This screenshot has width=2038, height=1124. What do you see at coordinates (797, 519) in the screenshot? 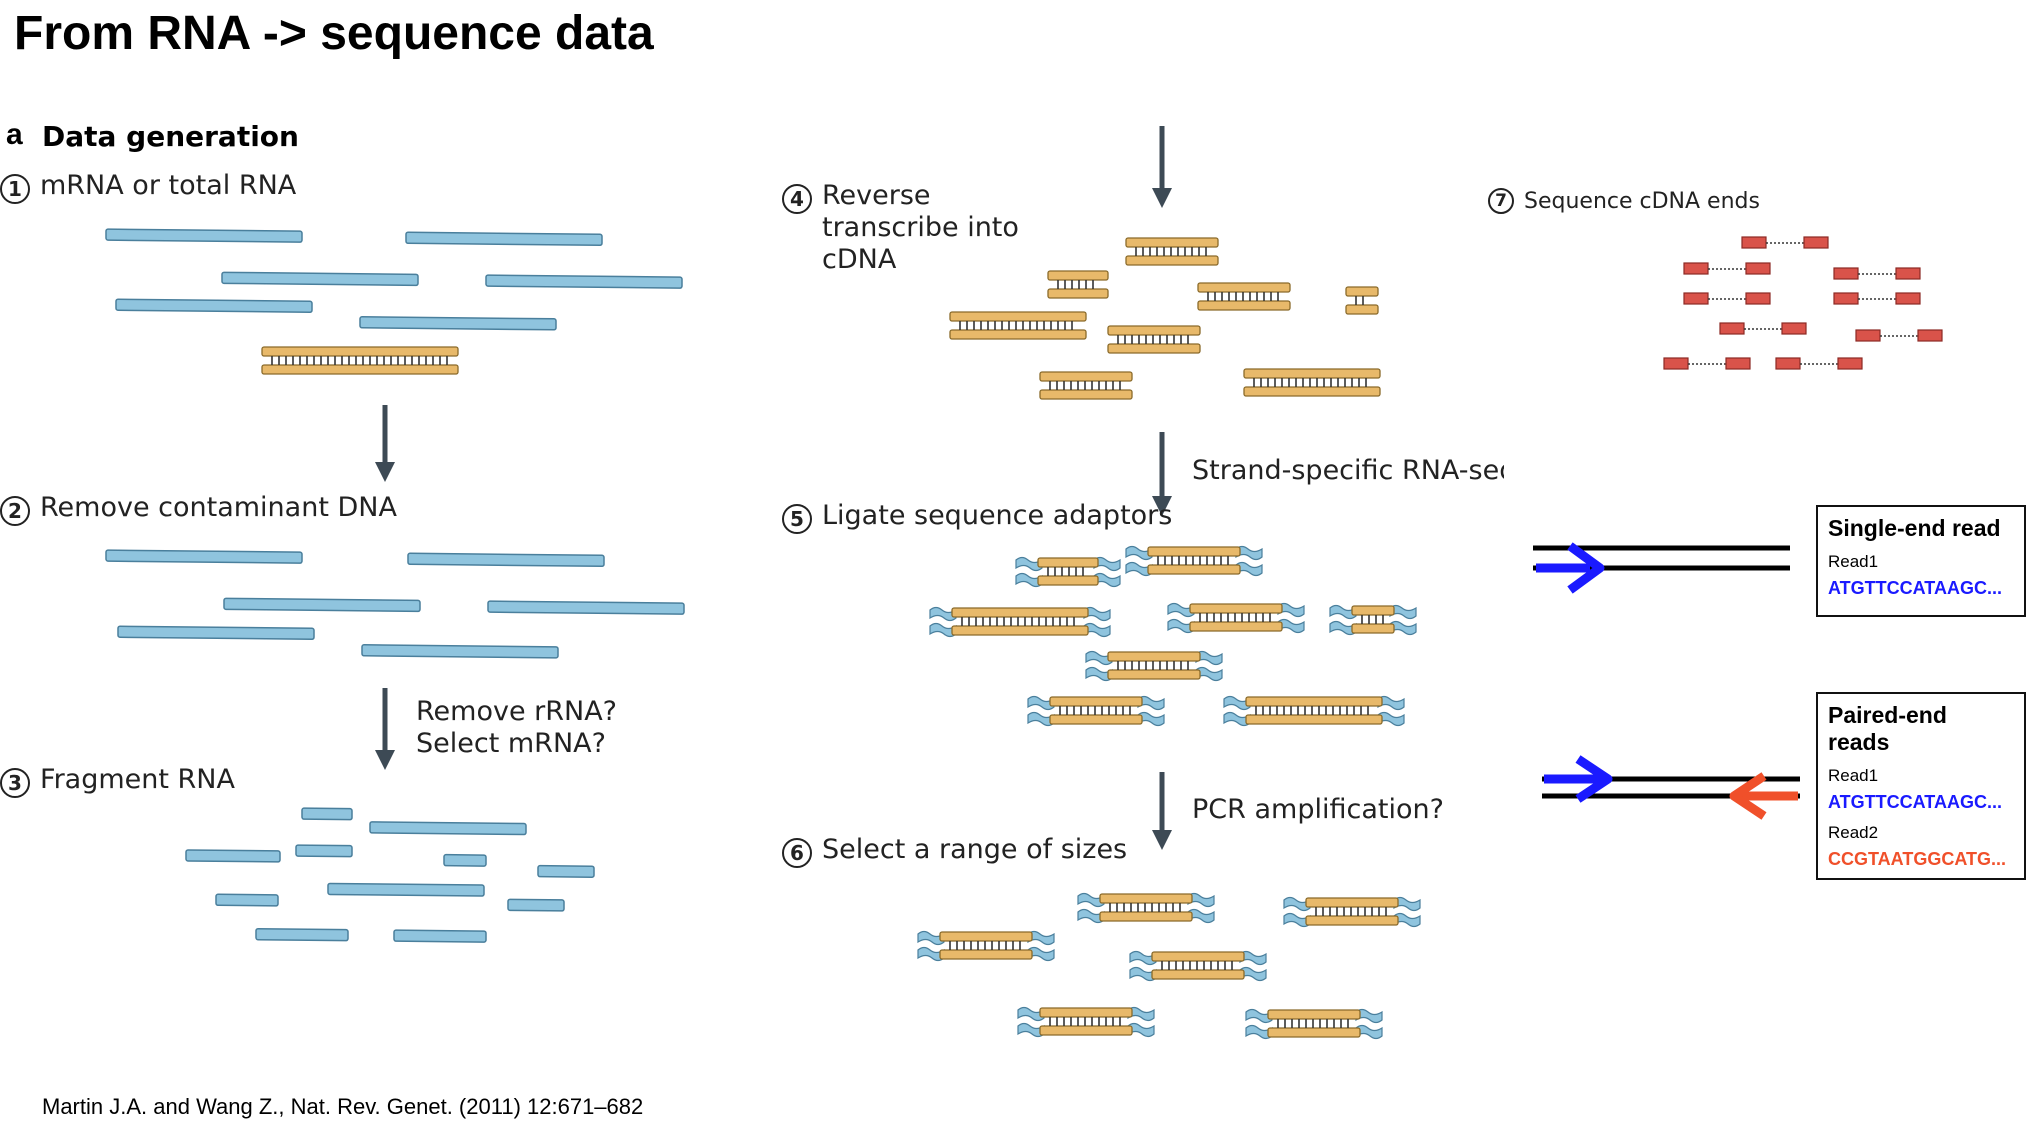
I see `step-5-number: 5` at bounding box center [797, 519].